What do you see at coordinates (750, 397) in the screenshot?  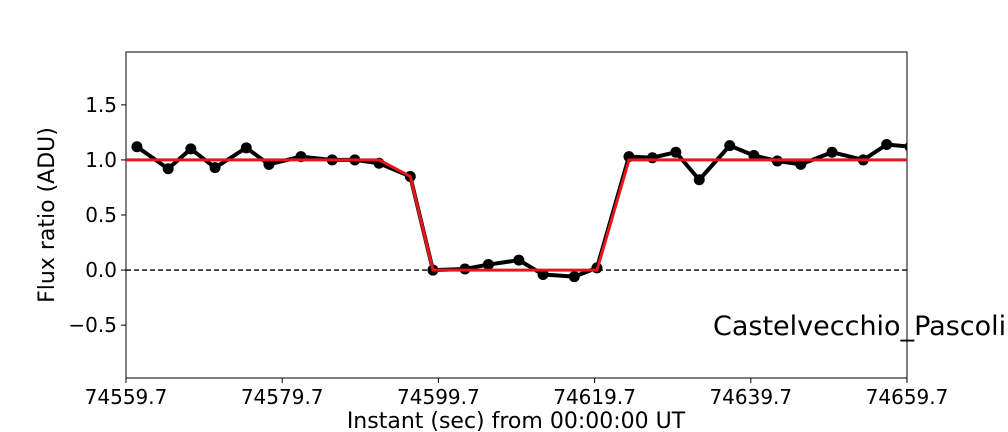 I see `x-tick-label: 74639.7` at bounding box center [750, 397].